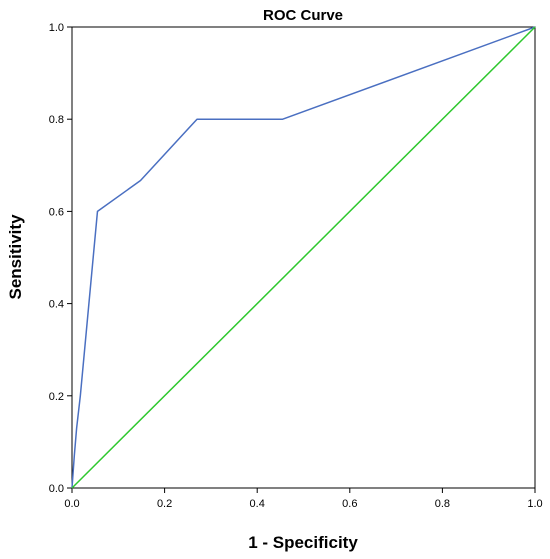 This screenshot has height=559, width=550. I want to click on chart-title: ROC Curve, so click(303, 15).